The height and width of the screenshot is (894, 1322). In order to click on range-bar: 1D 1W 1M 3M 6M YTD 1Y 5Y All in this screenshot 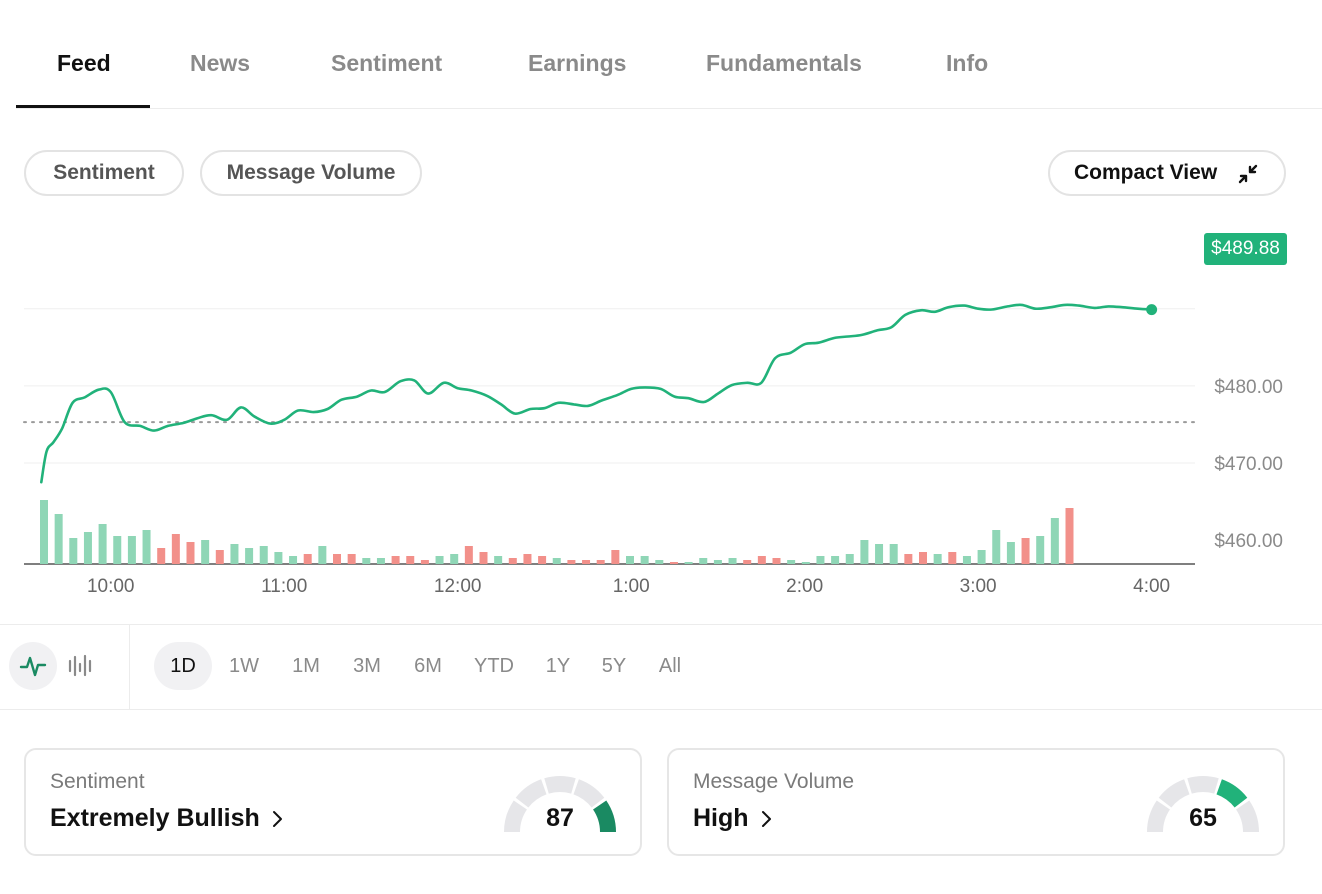, I will do `click(661, 667)`.